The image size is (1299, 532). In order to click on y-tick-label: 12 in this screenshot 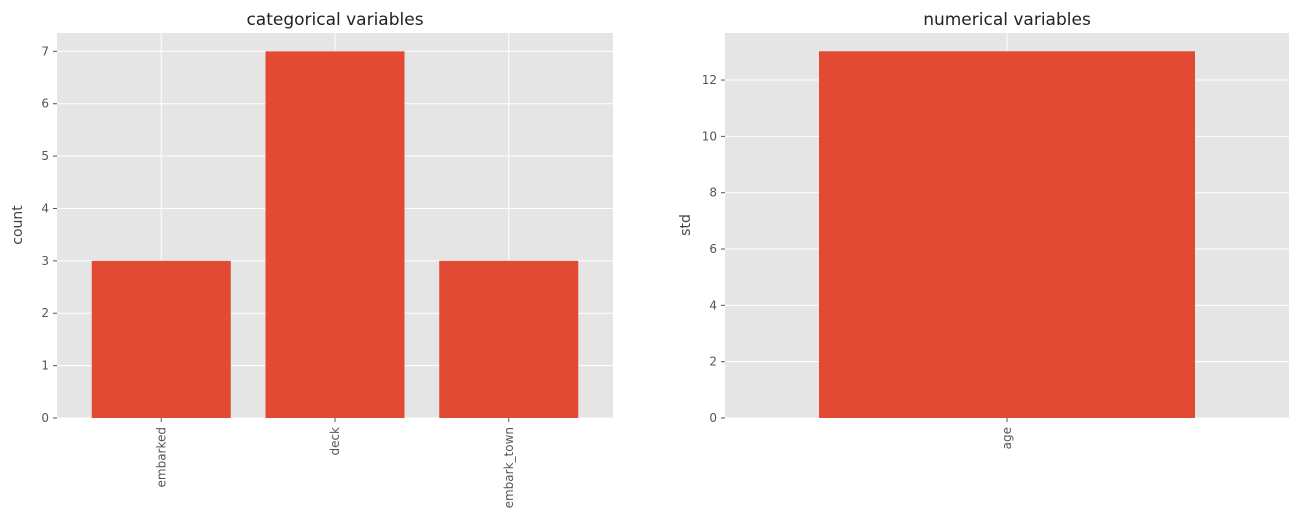, I will do `click(709, 80)`.